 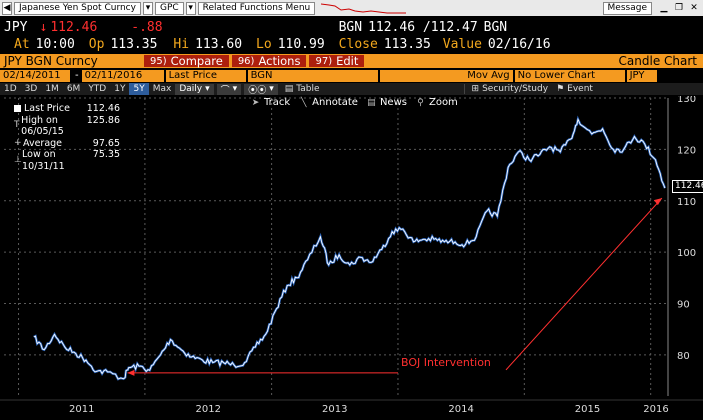 What do you see at coordinates (225, 90) in the screenshot?
I see `line-style-icon: ⌒` at bounding box center [225, 90].